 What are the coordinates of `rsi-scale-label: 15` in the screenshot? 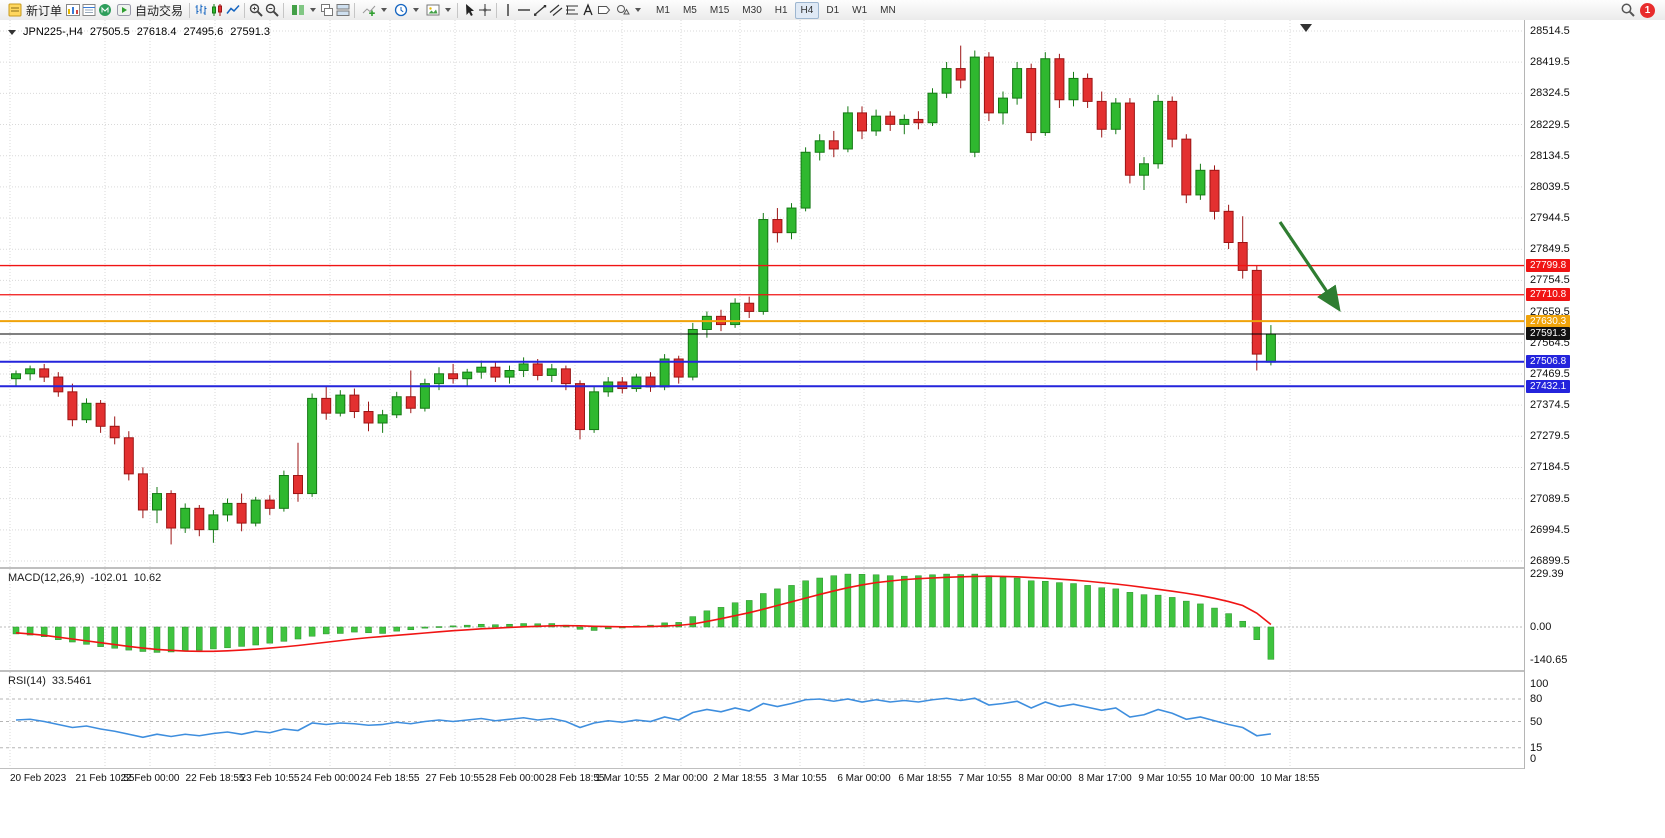 It's located at (1536, 747).